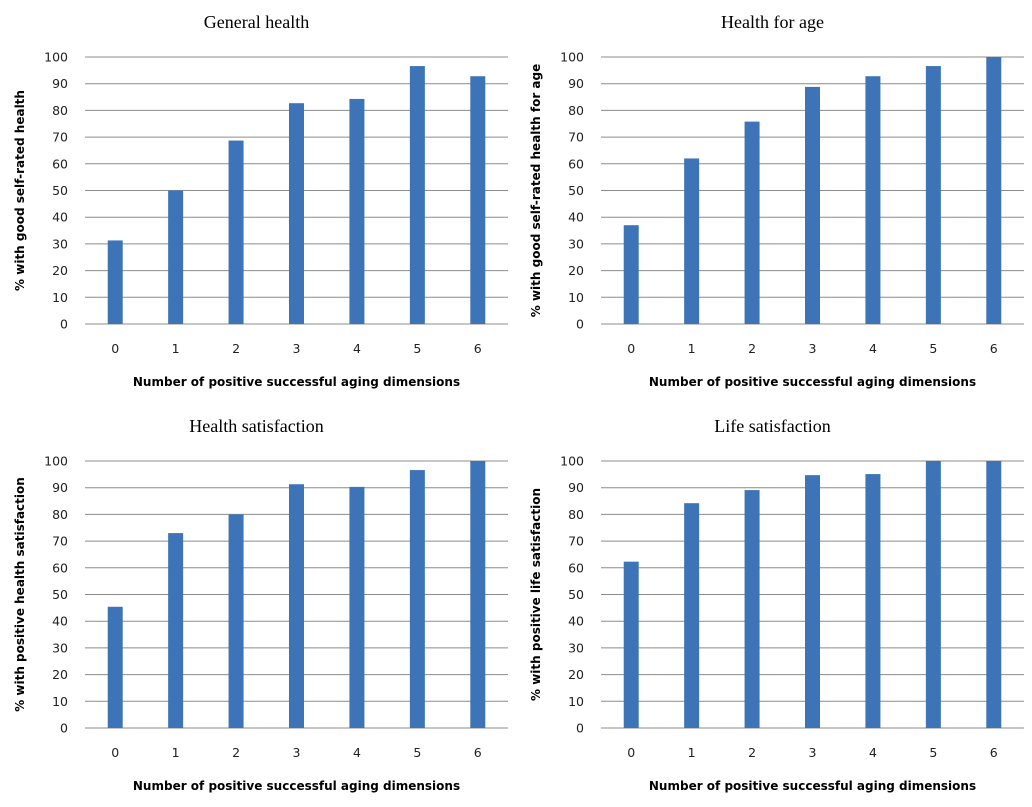  Describe the element at coordinates (256, 426) in the screenshot. I see `chart-title: Health satisfaction` at that location.